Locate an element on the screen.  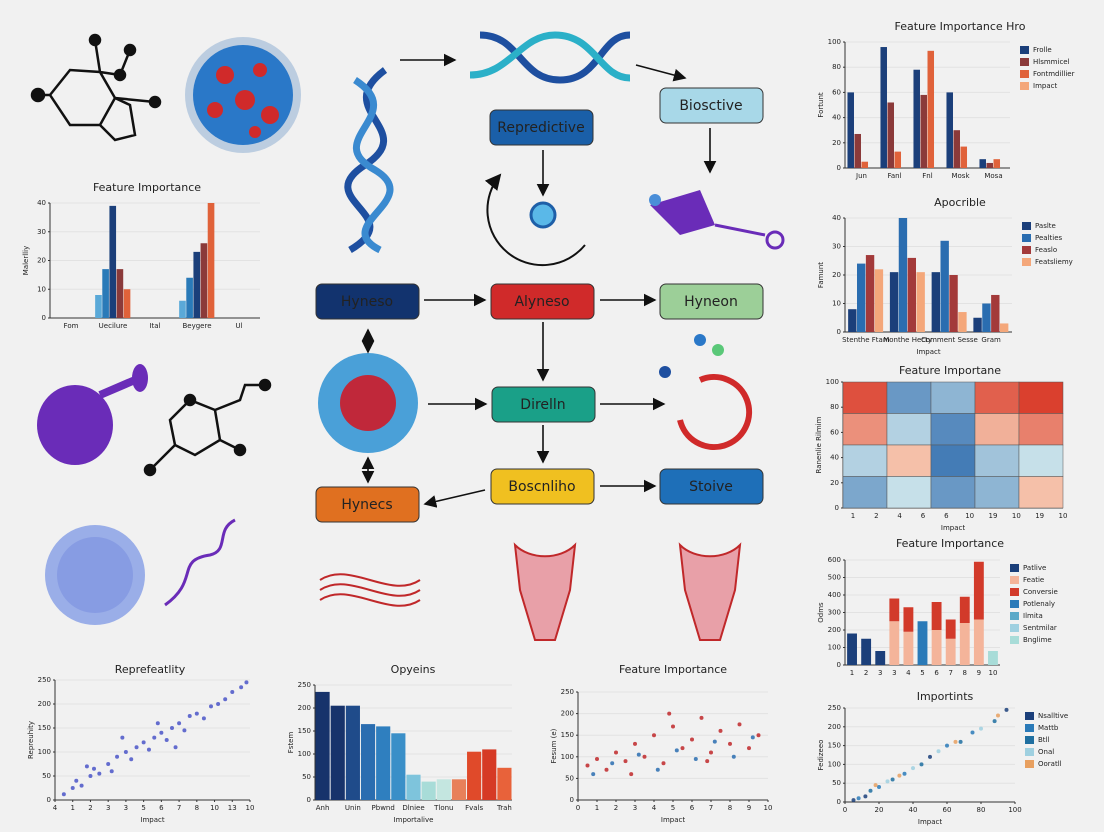
y-tick-label: 300 is located at coordinates (834, 613).